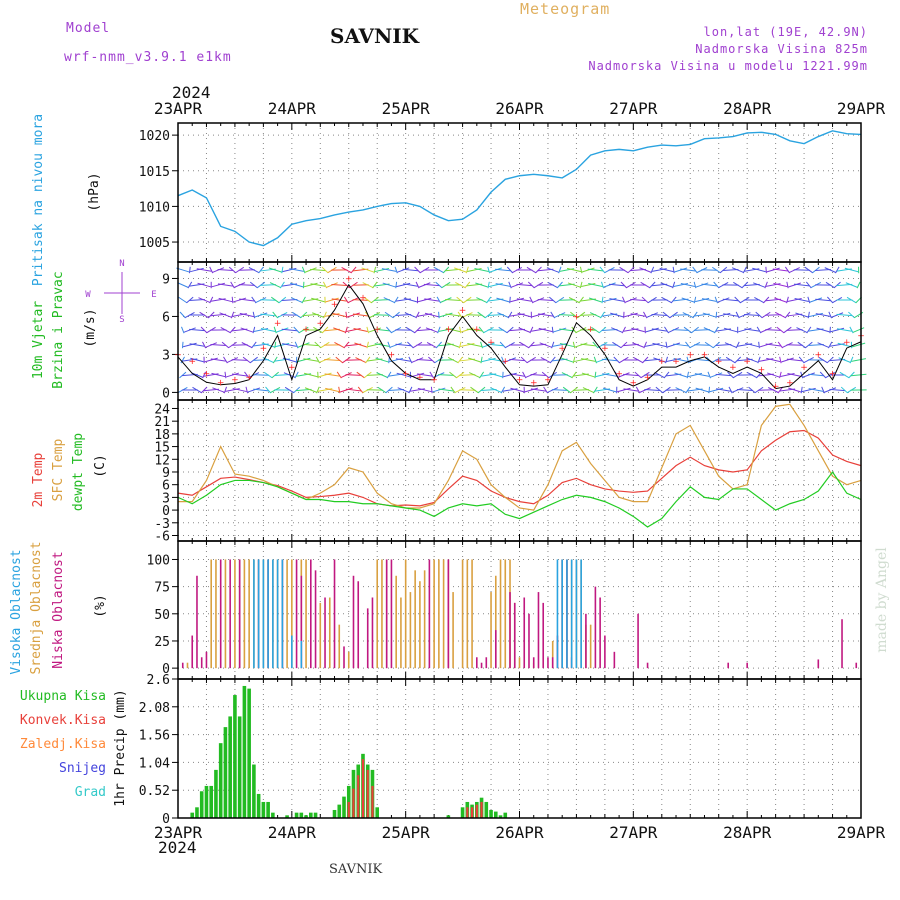 Image resolution: width=900 pixels, height=900 pixels. What do you see at coordinates (519, 468) in the screenshot?
I see `temp2m-line` at bounding box center [519, 468].